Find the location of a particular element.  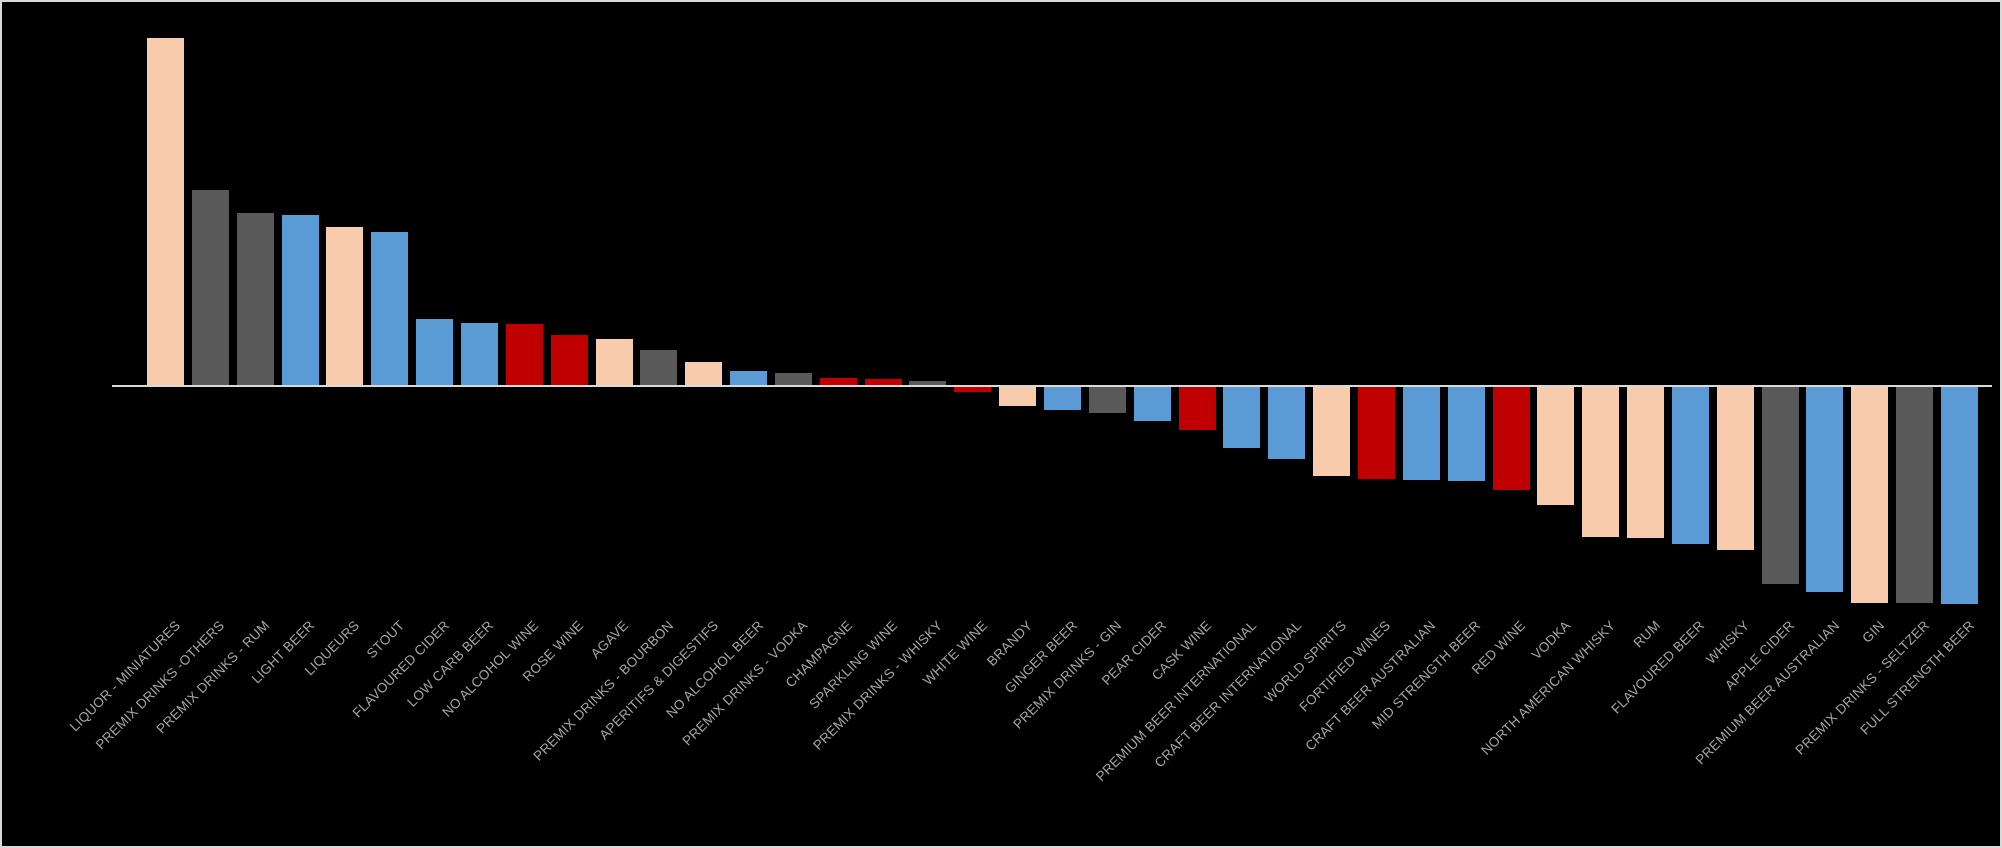

bar-low-carb-beer is located at coordinates (479, 354).